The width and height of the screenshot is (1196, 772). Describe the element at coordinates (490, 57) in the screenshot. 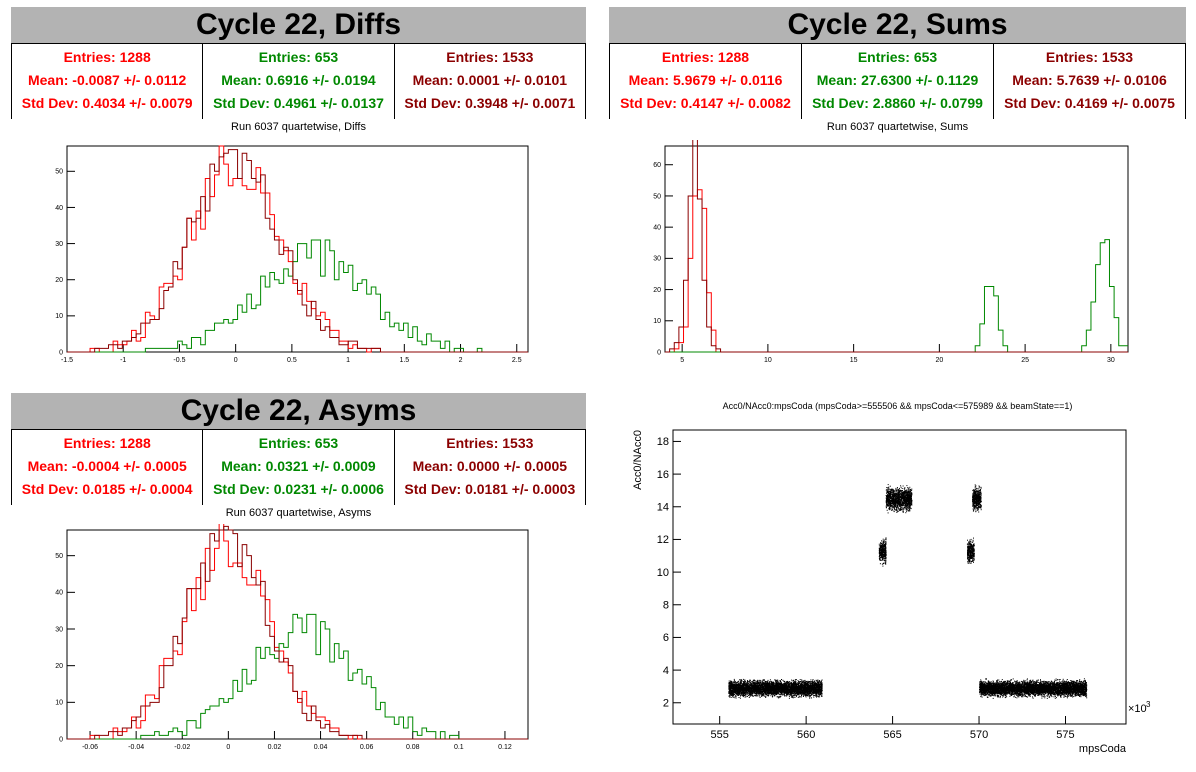

I see `stat-entries: Entries: 1533` at that location.